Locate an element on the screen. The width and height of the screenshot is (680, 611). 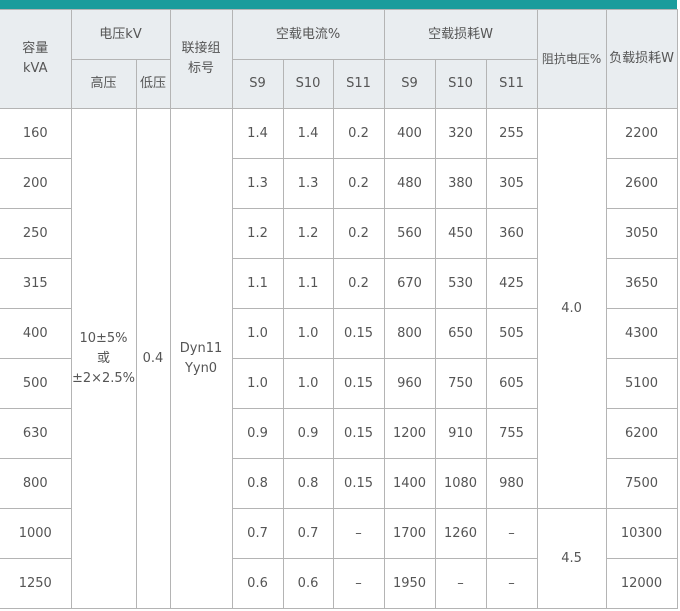
cell-load-loss: 4300 is located at coordinates (641, 333).